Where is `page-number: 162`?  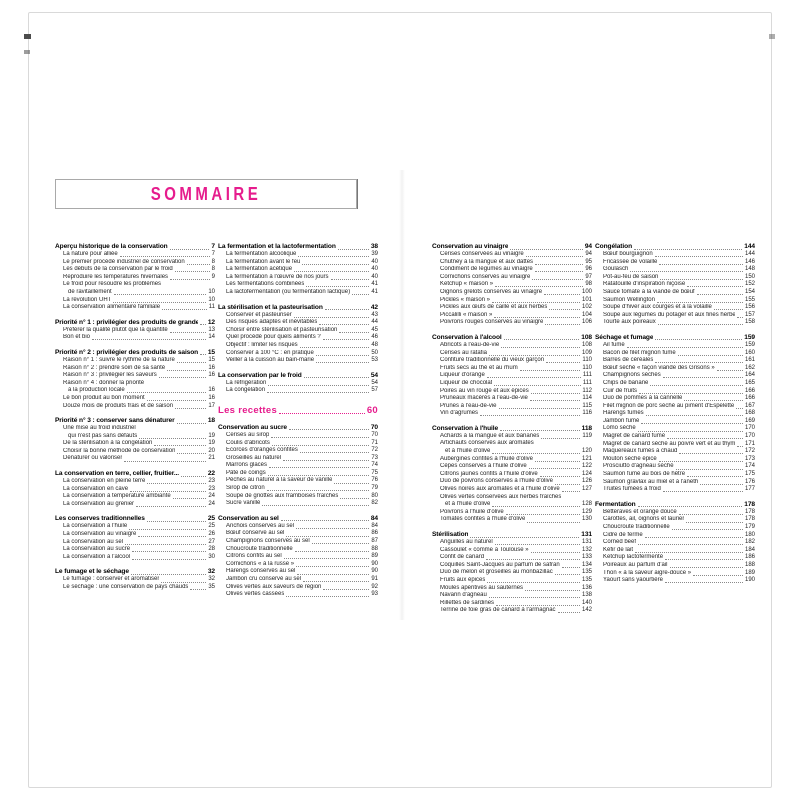
page-number: 162 is located at coordinates (749, 367).